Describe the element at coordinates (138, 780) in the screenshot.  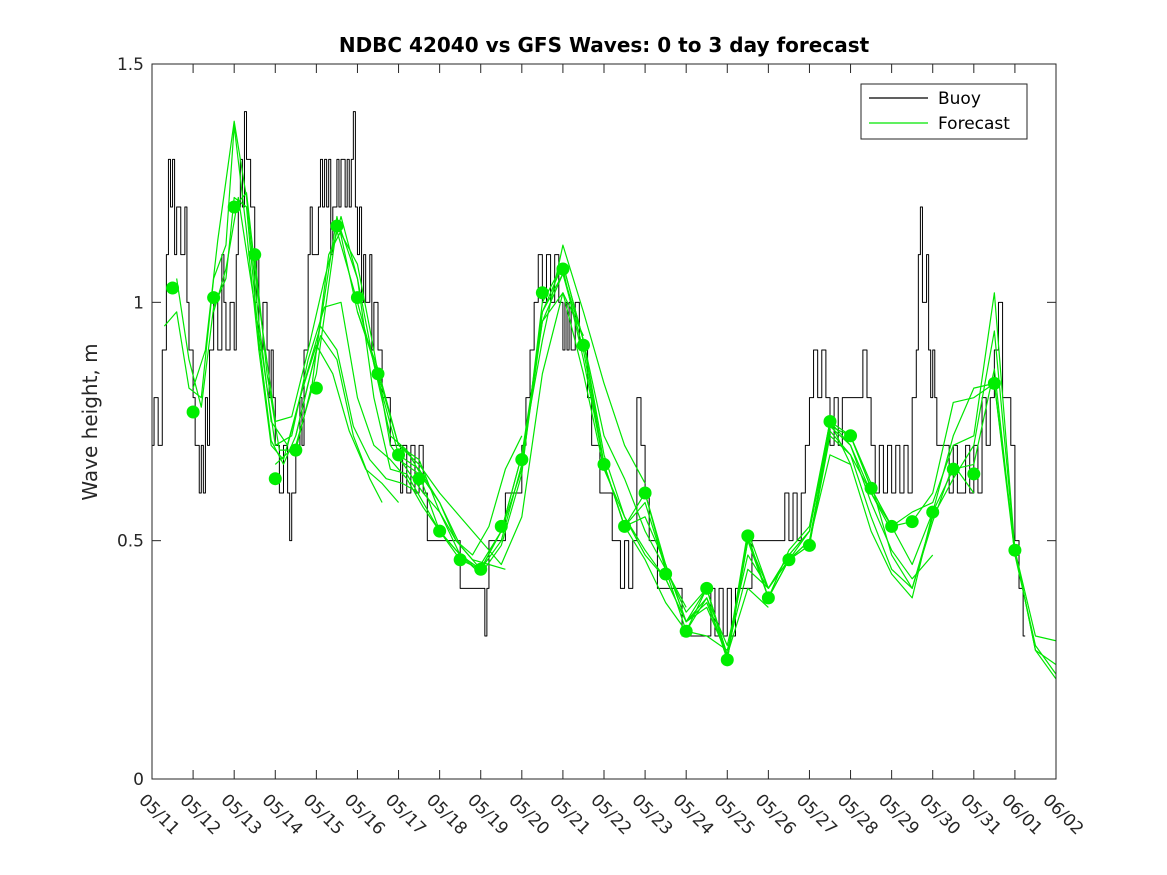
I see `y-tick-label-0: 0` at that location.